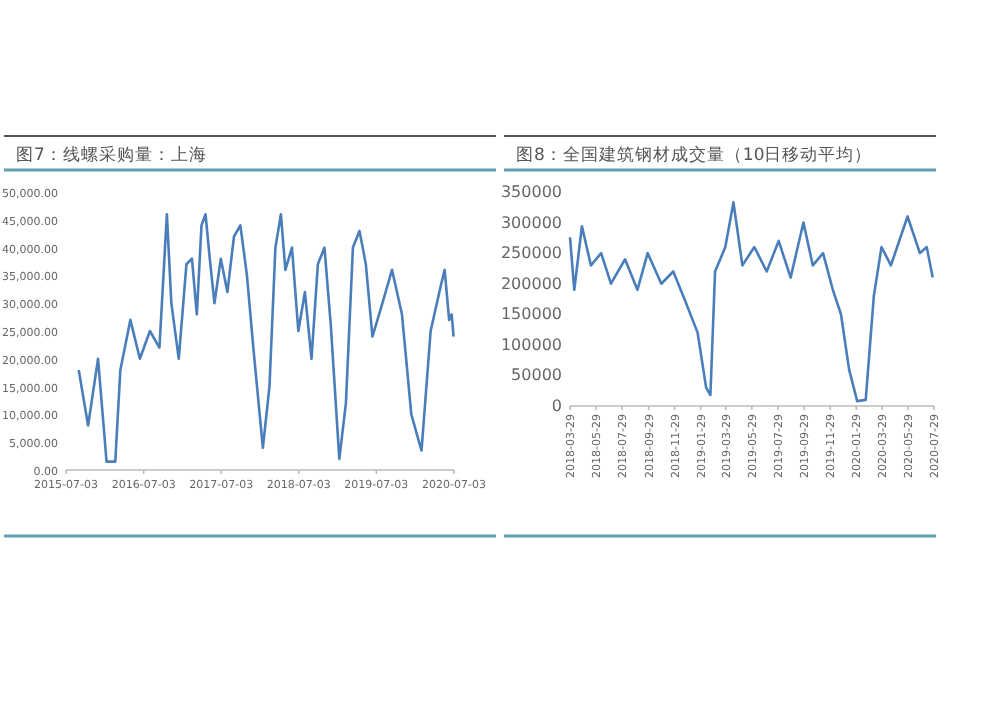 The height and width of the screenshot is (724, 1000). I want to click on y-tick-label: 350000, so click(531, 192).